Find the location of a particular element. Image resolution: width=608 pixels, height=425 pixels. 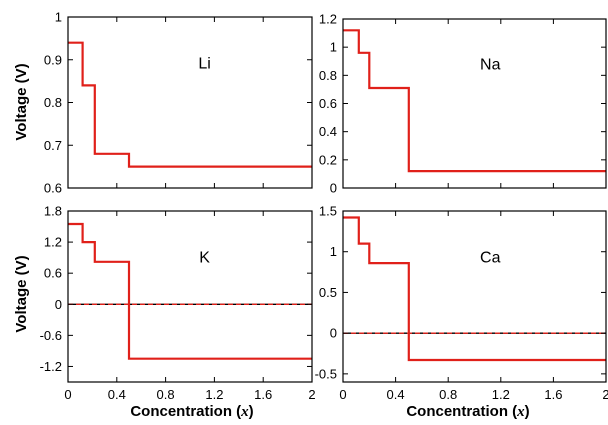

y-tick-label-li-3: 0.9 is located at coordinates (53, 59).